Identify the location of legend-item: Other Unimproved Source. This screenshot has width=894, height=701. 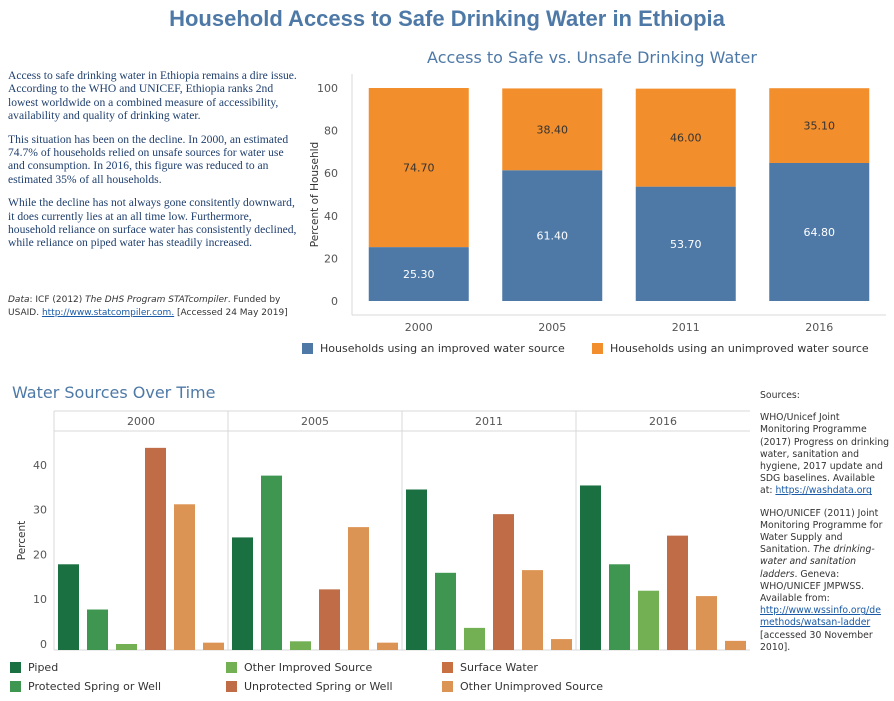
(522, 686).